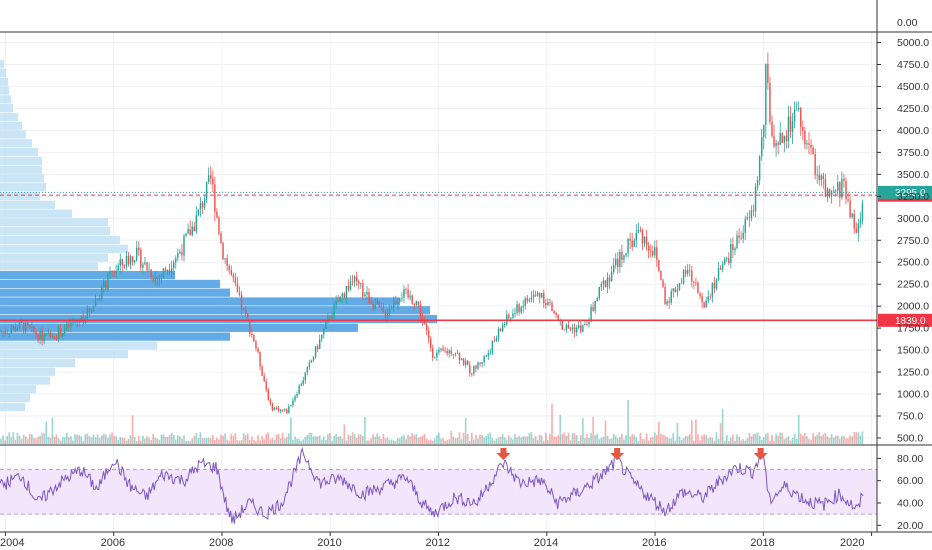  What do you see at coordinates (438, 543) in the screenshot?
I see `time-tick-label: 2012` at bounding box center [438, 543].